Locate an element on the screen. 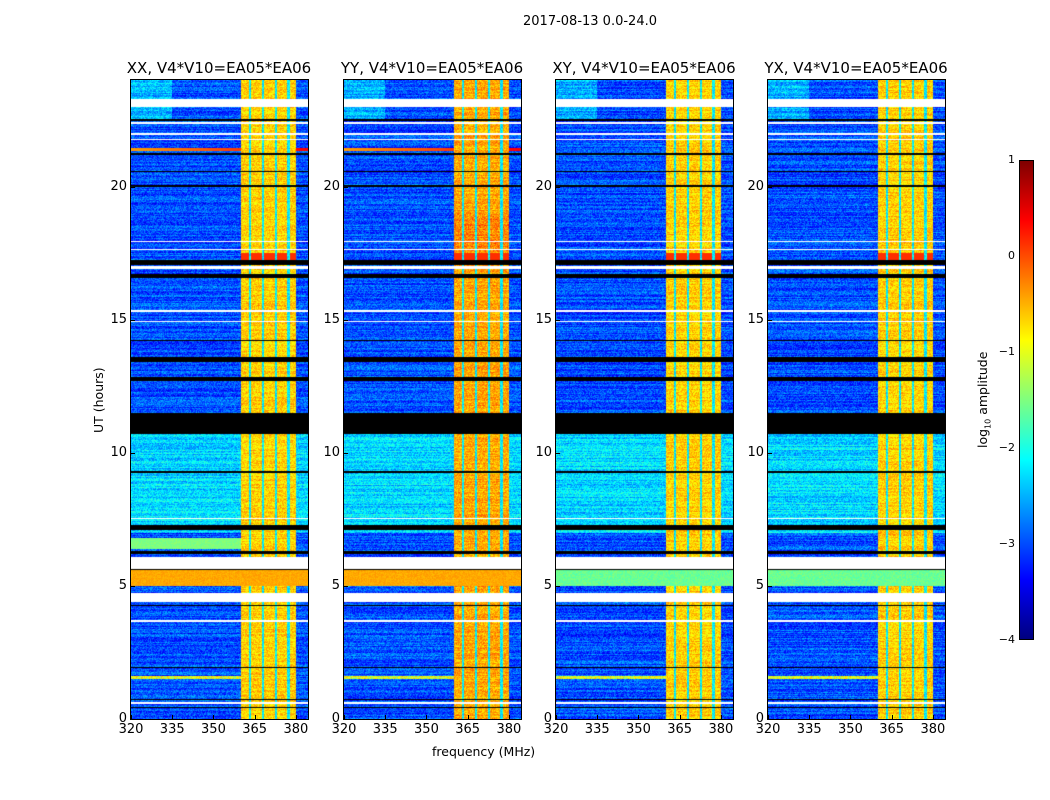 Image resolution: width=1050 pixels, height=800 pixels. colorbar-tick-label: 1 is located at coordinates (1011, 159).